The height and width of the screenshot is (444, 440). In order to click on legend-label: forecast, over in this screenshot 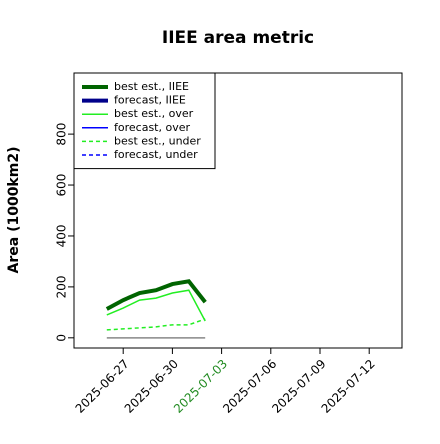, I will do `click(152, 127)`.